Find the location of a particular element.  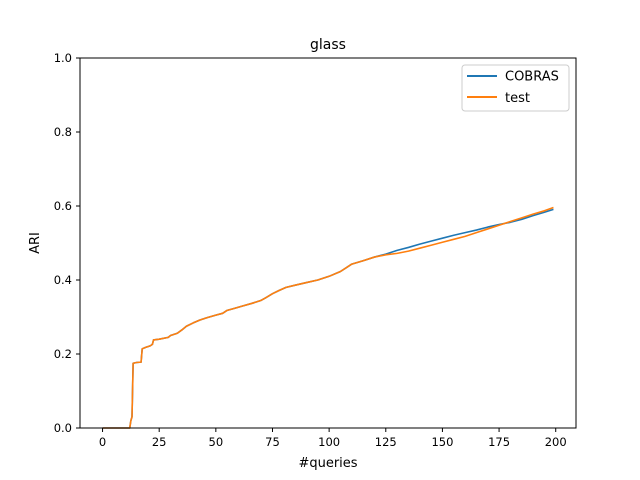

legend: COBRAS test is located at coordinates (515, 88).